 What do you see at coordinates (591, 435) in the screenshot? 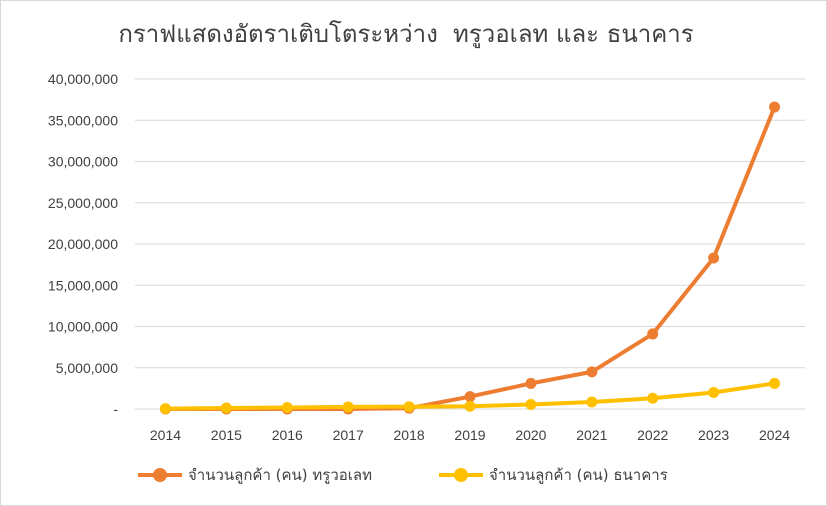
I see `x-tick-label: 2021` at bounding box center [591, 435].